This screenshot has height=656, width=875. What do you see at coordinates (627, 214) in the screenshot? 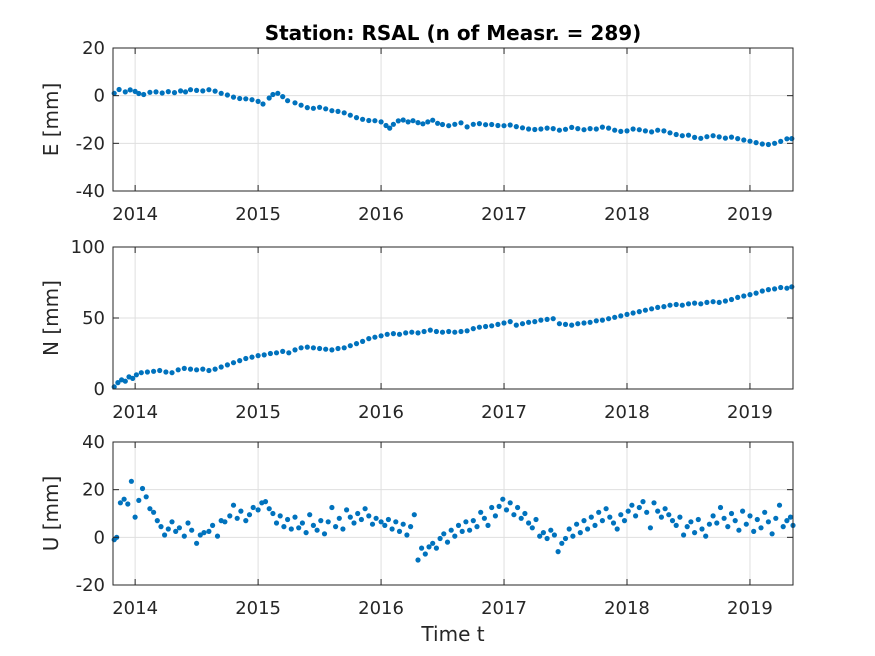
I see `x-tick-label: 2018` at bounding box center [627, 214].